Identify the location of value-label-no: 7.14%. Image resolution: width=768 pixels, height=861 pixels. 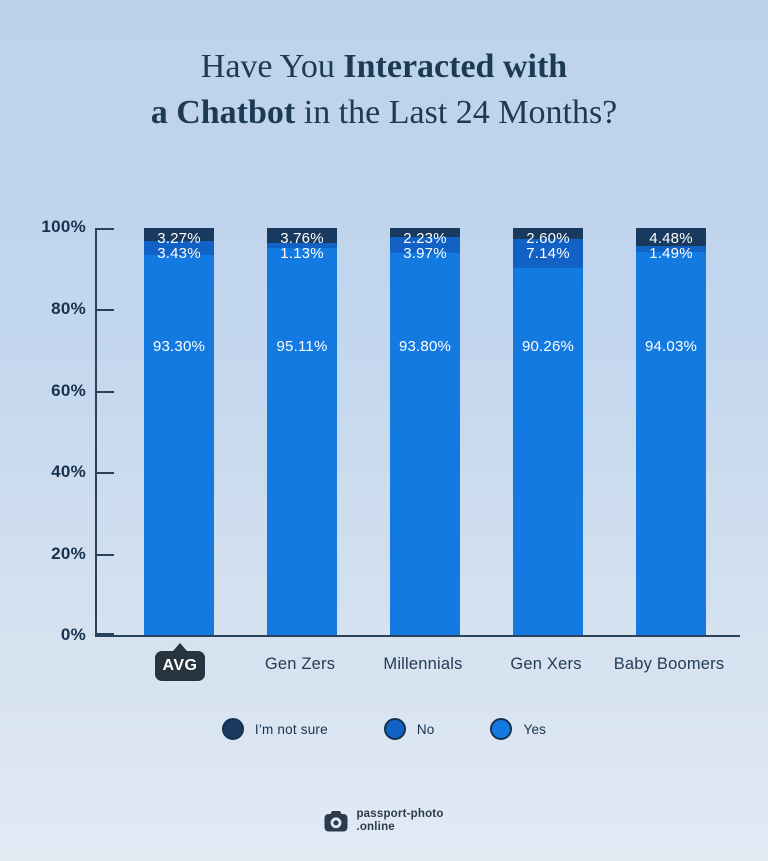
(548, 253).